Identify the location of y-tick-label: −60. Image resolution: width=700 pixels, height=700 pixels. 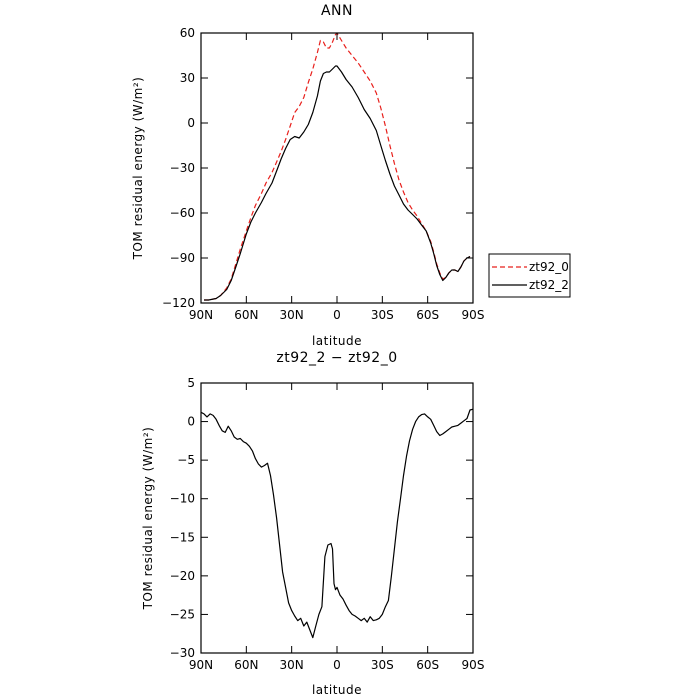
(182, 213).